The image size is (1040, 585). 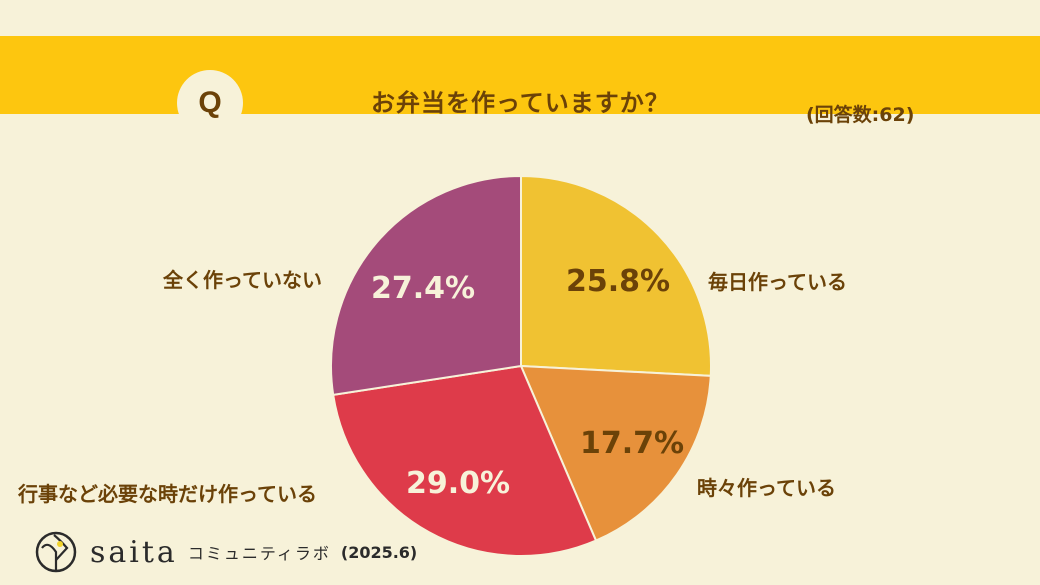 What do you see at coordinates (259, 553) in the screenshot?
I see `lab-name: コミュニティラボ` at bounding box center [259, 553].